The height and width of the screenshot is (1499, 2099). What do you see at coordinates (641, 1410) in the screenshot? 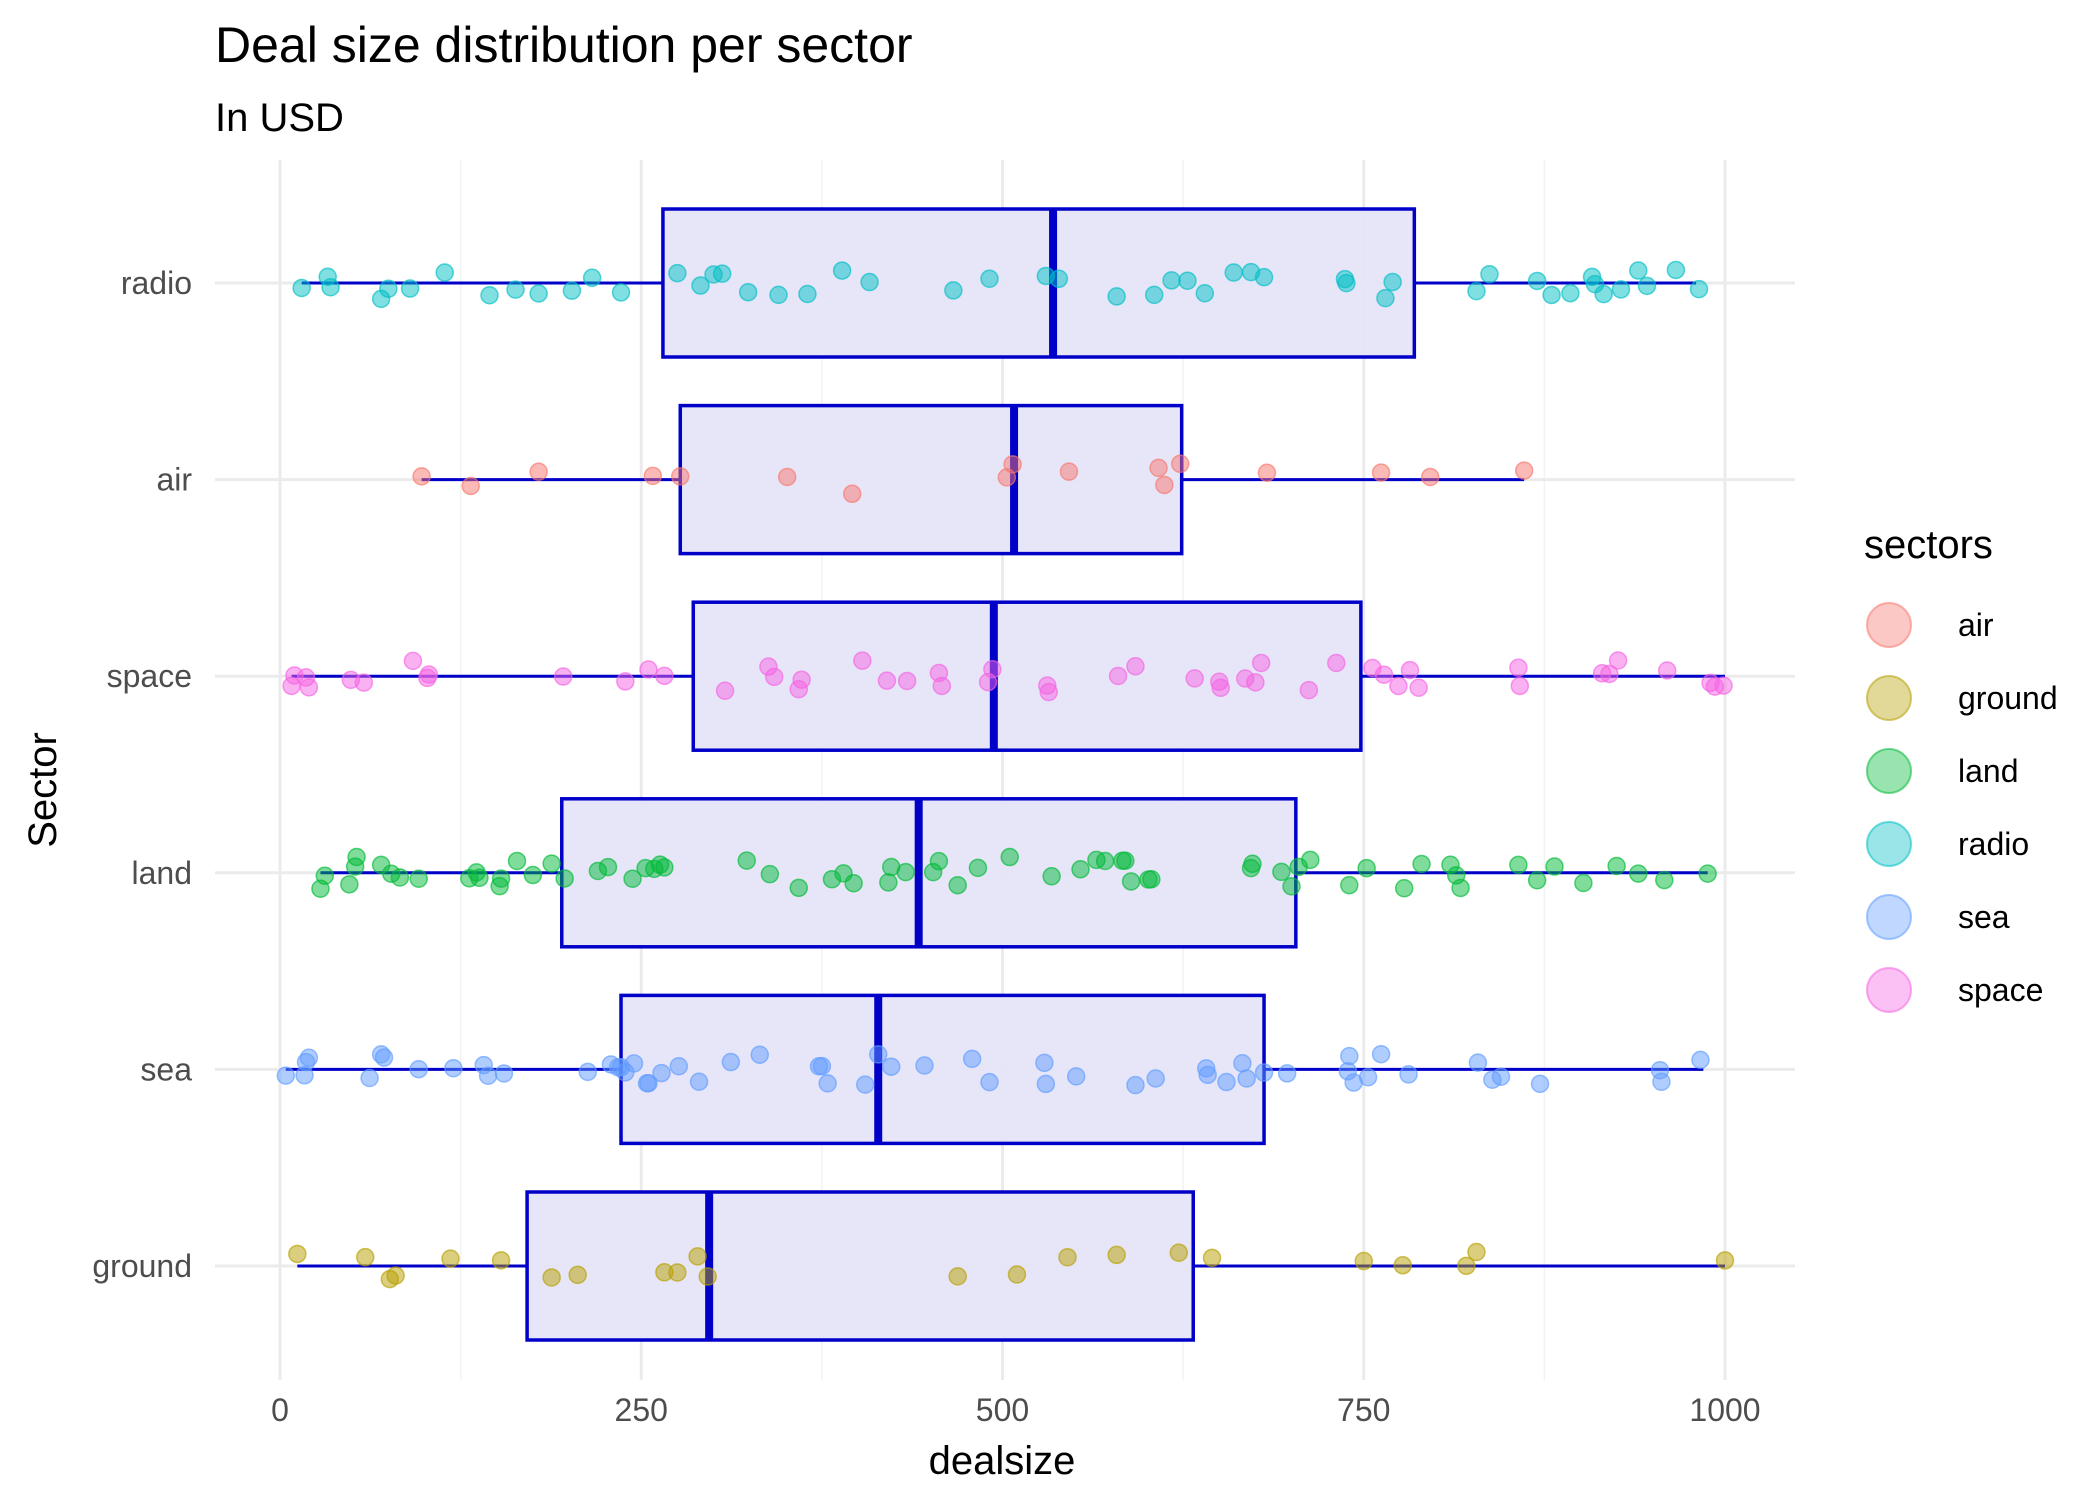
I see `x-tick-label: 250` at bounding box center [641, 1410].